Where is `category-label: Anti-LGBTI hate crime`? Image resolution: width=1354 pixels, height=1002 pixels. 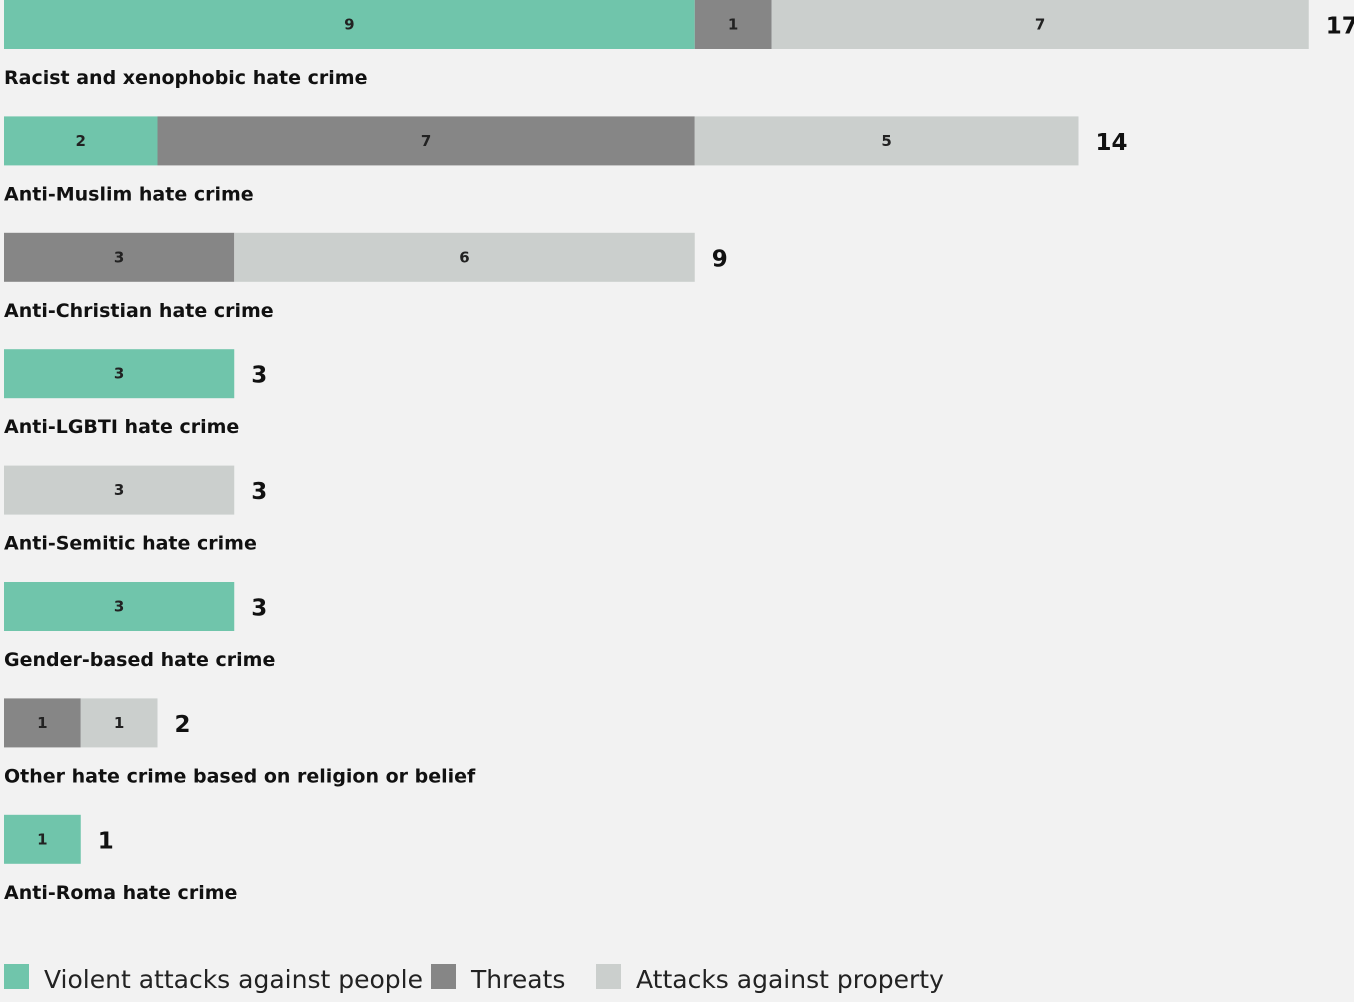
category-label: Anti-LGBTI hate crime is located at coordinates (121, 427).